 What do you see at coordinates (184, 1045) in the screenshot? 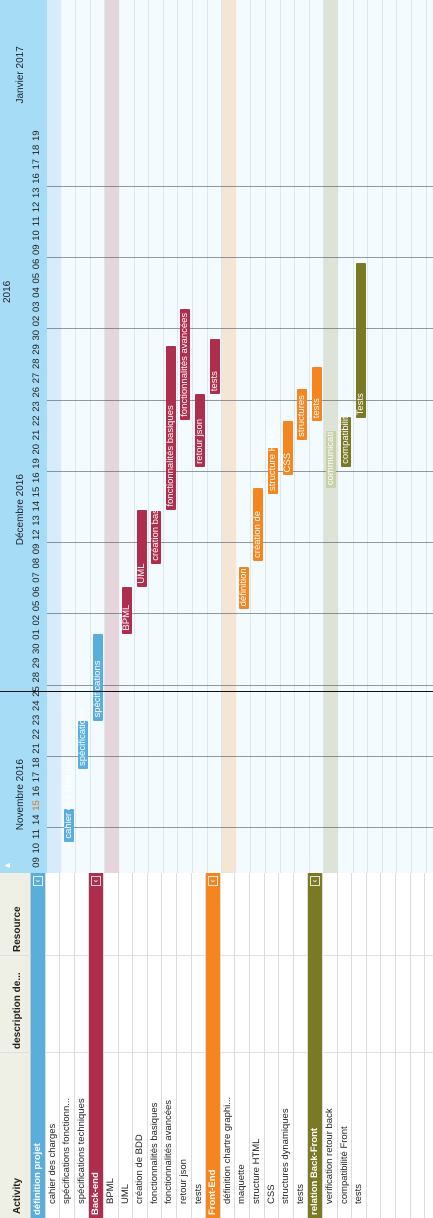
I see `task-row: retour json` at bounding box center [184, 1045].